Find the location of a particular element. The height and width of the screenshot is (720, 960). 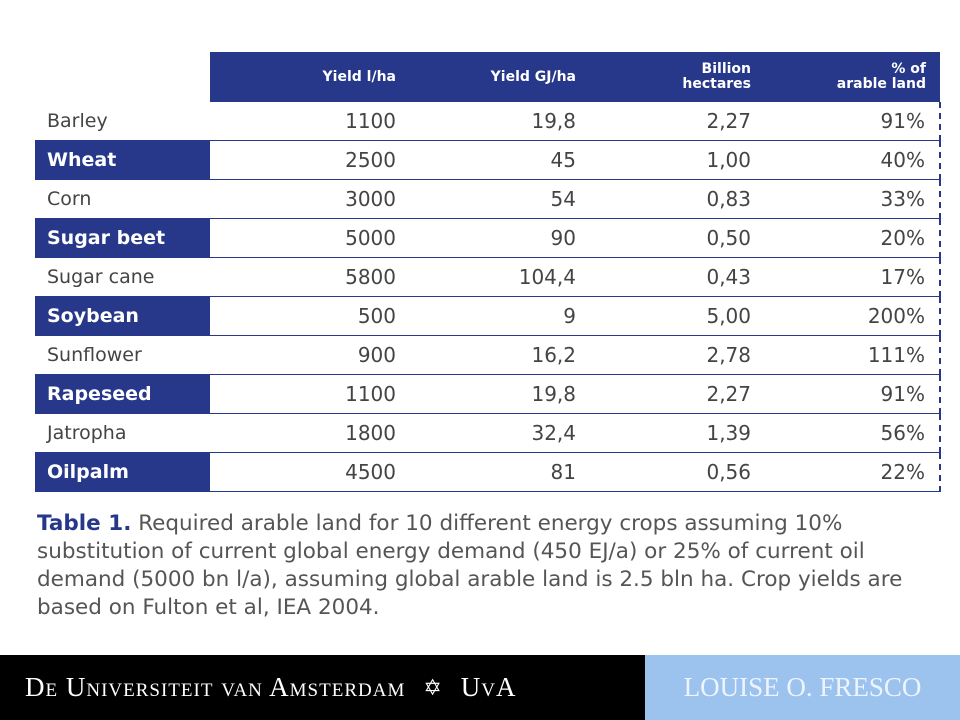

table-row: Jatropha 1800 32,4 1,39 56% is located at coordinates (488, 433).